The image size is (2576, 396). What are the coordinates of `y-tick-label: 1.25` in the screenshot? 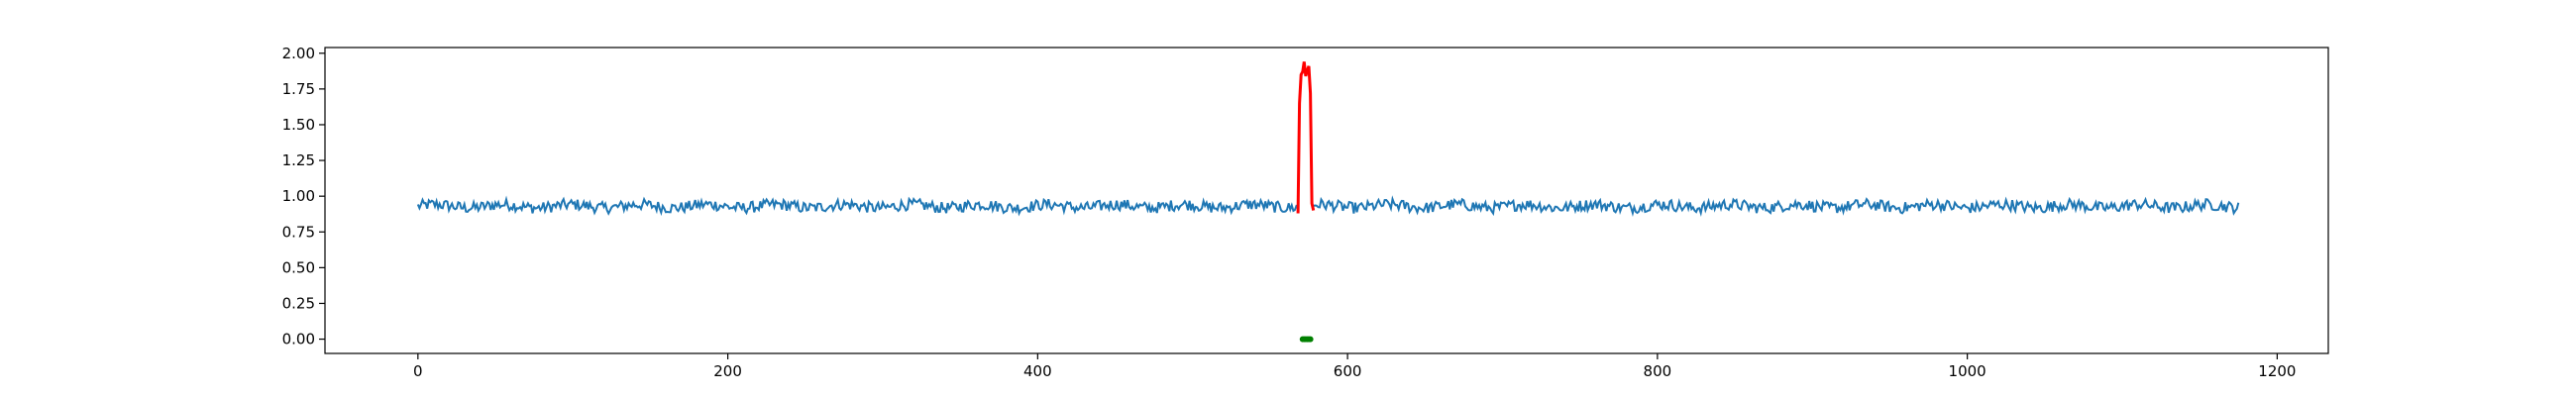 It's located at (298, 160).